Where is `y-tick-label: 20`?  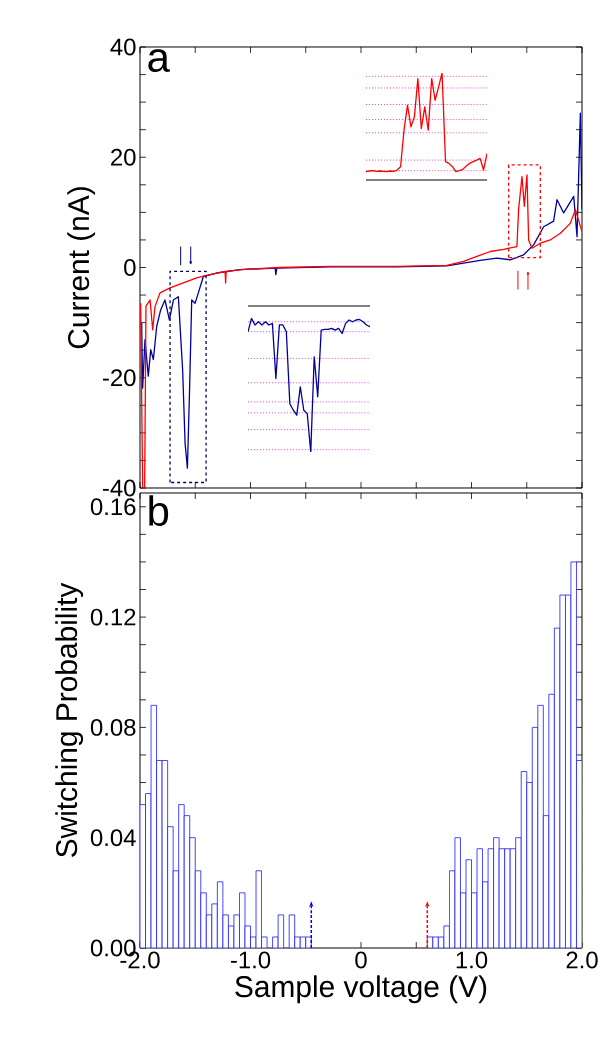
y-tick-label: 20 is located at coordinates (123, 157).